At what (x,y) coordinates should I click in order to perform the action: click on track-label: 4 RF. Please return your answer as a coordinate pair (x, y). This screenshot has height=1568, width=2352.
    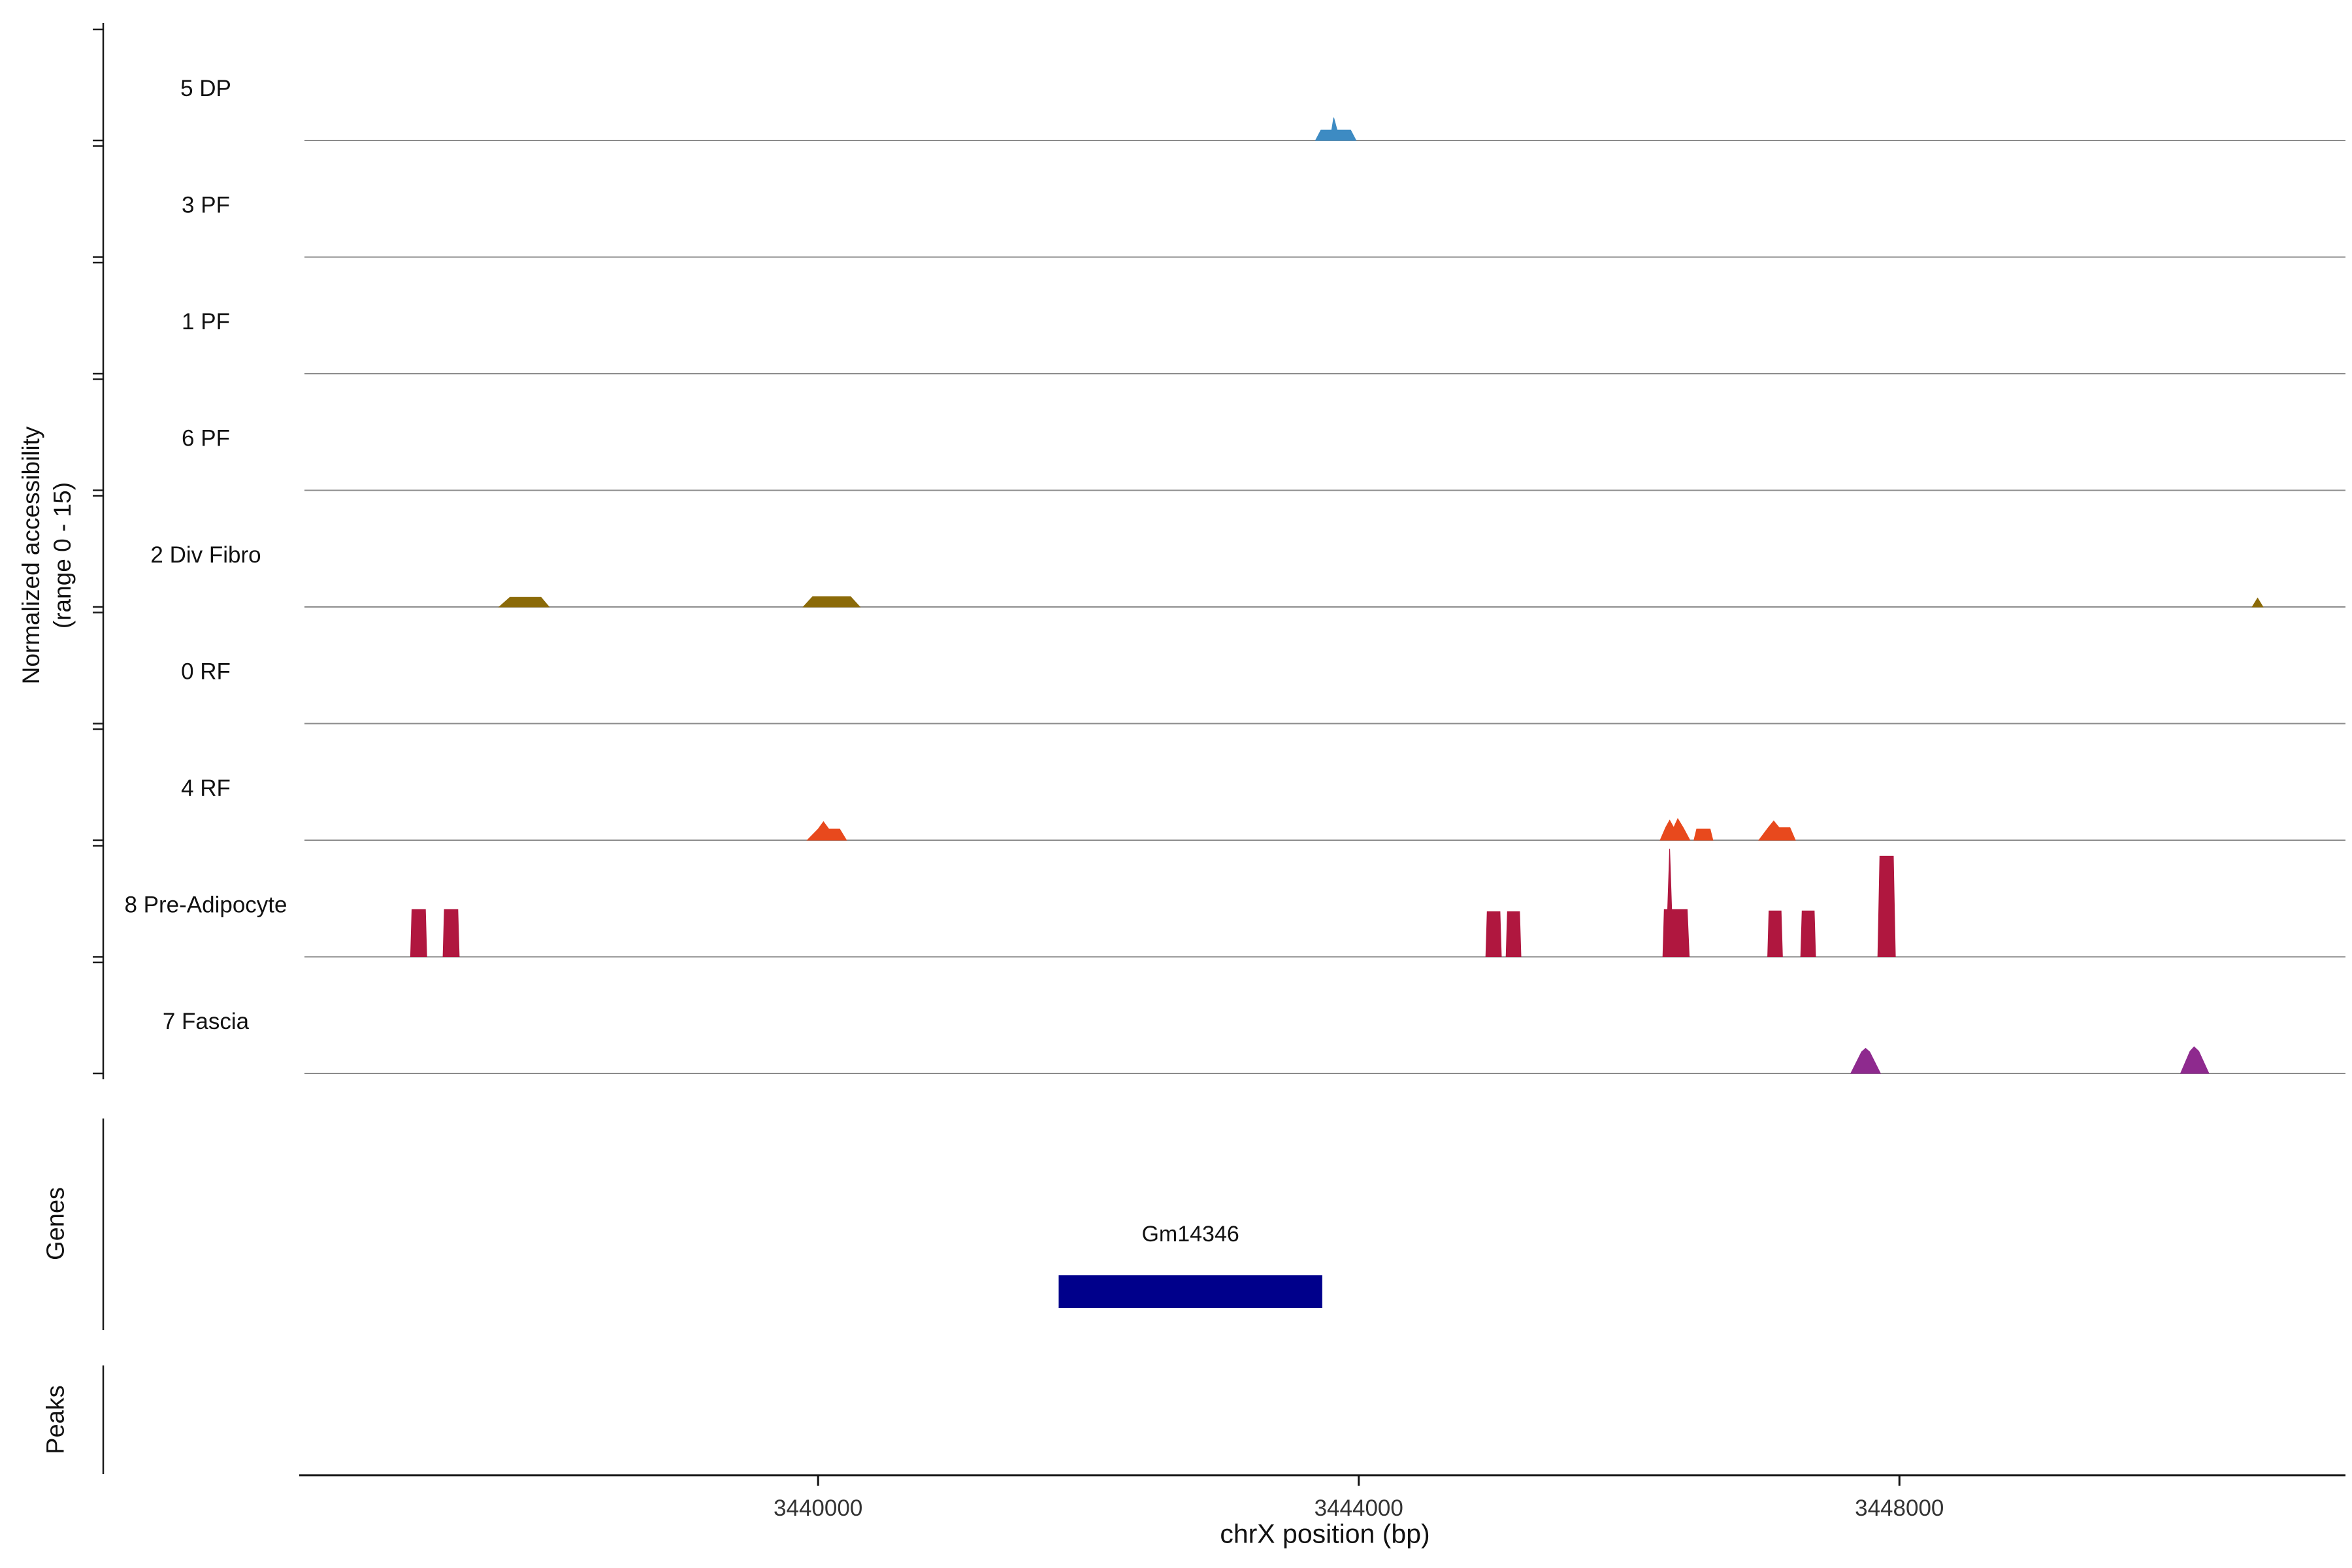
    Looking at the image, I should click on (206, 788).